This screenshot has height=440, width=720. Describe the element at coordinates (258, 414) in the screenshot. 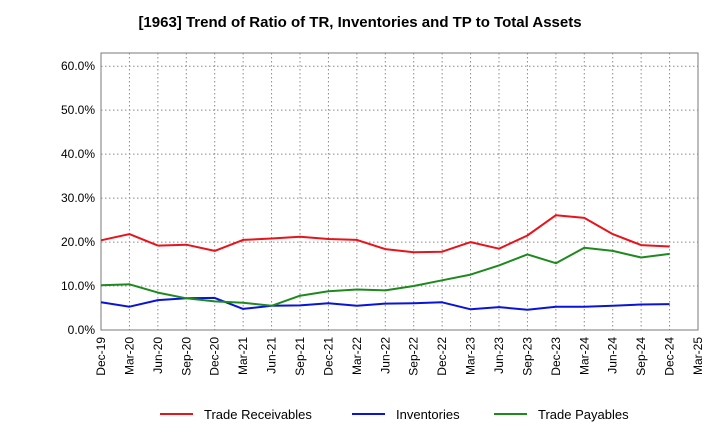

I see `legend-label: Trade Receivables` at that location.